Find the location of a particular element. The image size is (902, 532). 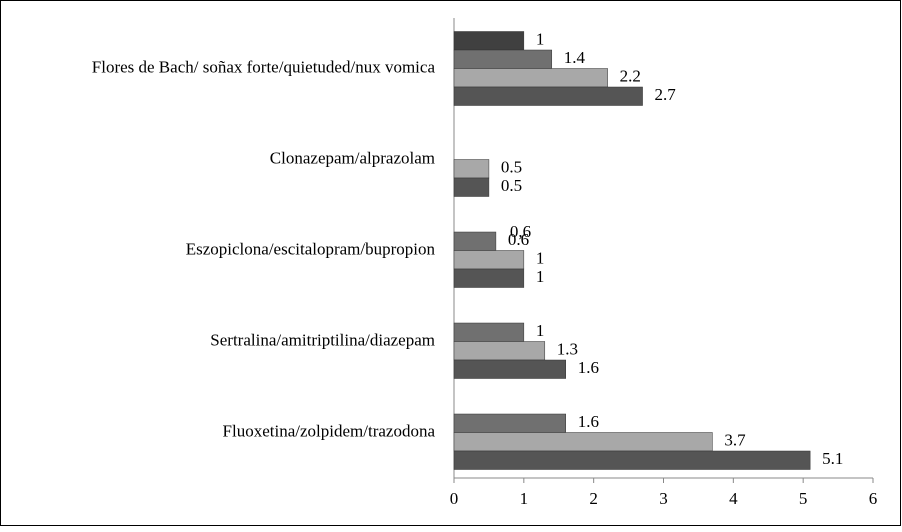

annotation: 0,6 is located at coordinates (520, 231).